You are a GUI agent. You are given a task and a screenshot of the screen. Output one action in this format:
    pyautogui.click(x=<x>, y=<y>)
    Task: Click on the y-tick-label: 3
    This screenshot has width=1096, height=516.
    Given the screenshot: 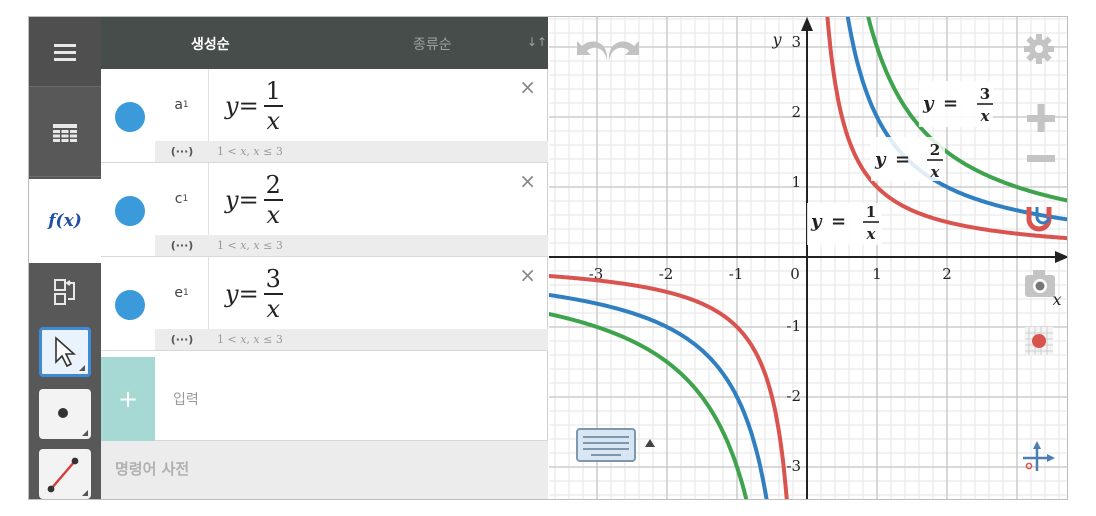 What is the action you would take?
    pyautogui.click(x=796, y=42)
    